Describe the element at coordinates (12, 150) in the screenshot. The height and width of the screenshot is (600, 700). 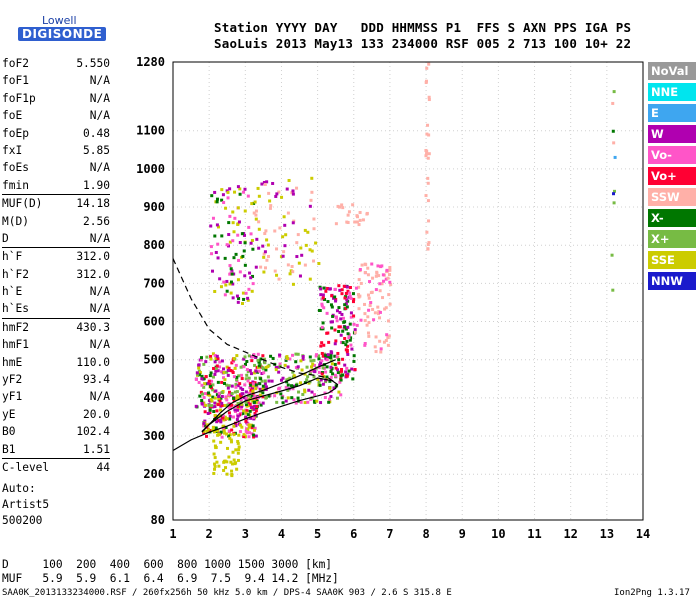
I see `param-name: fxI` at that location.